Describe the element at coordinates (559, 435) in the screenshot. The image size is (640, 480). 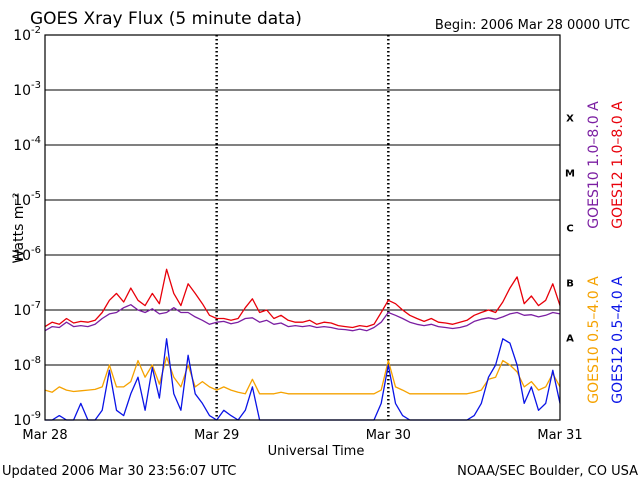
I see `x-tick-label: Mar 31` at that location.